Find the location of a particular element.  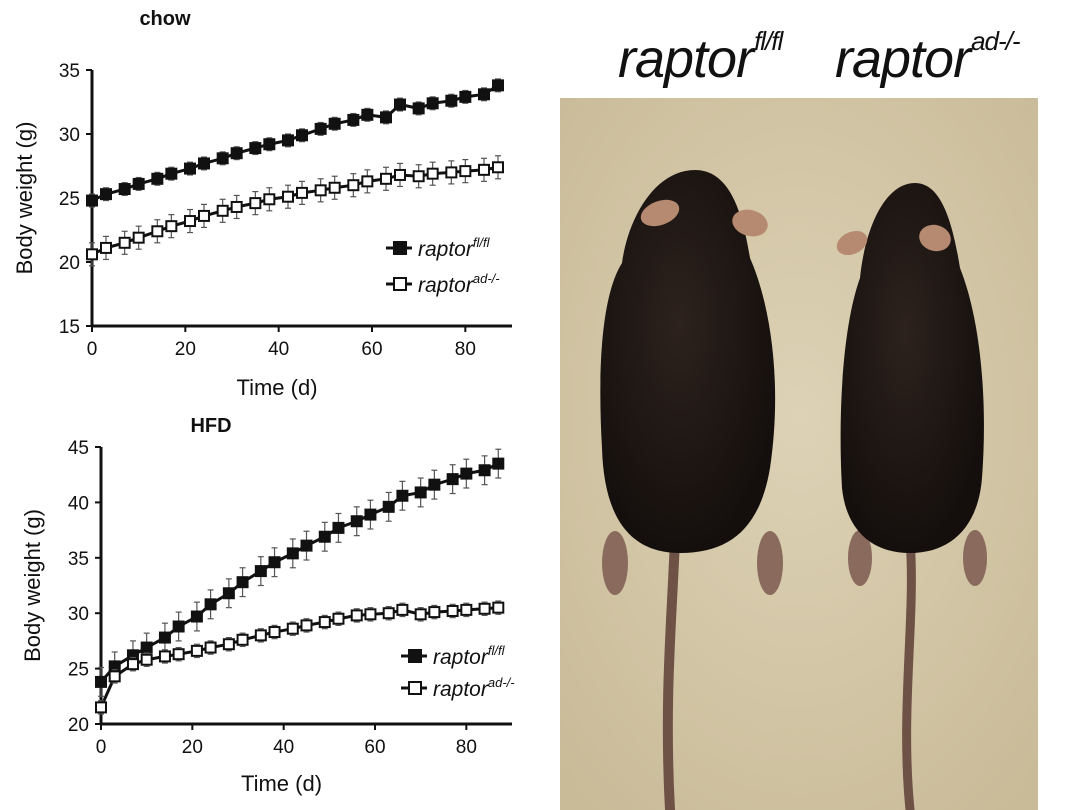

series-fl/fl is located at coordinates (295, 143).